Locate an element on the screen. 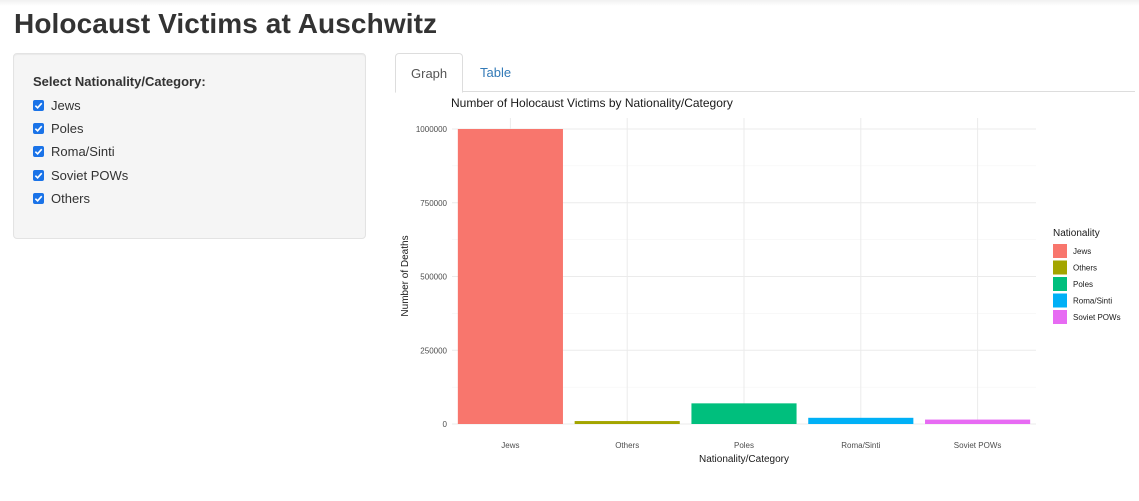 Image resolution: width=1139 pixels, height=501 pixels. y-tick-label: 250000 is located at coordinates (433, 350).